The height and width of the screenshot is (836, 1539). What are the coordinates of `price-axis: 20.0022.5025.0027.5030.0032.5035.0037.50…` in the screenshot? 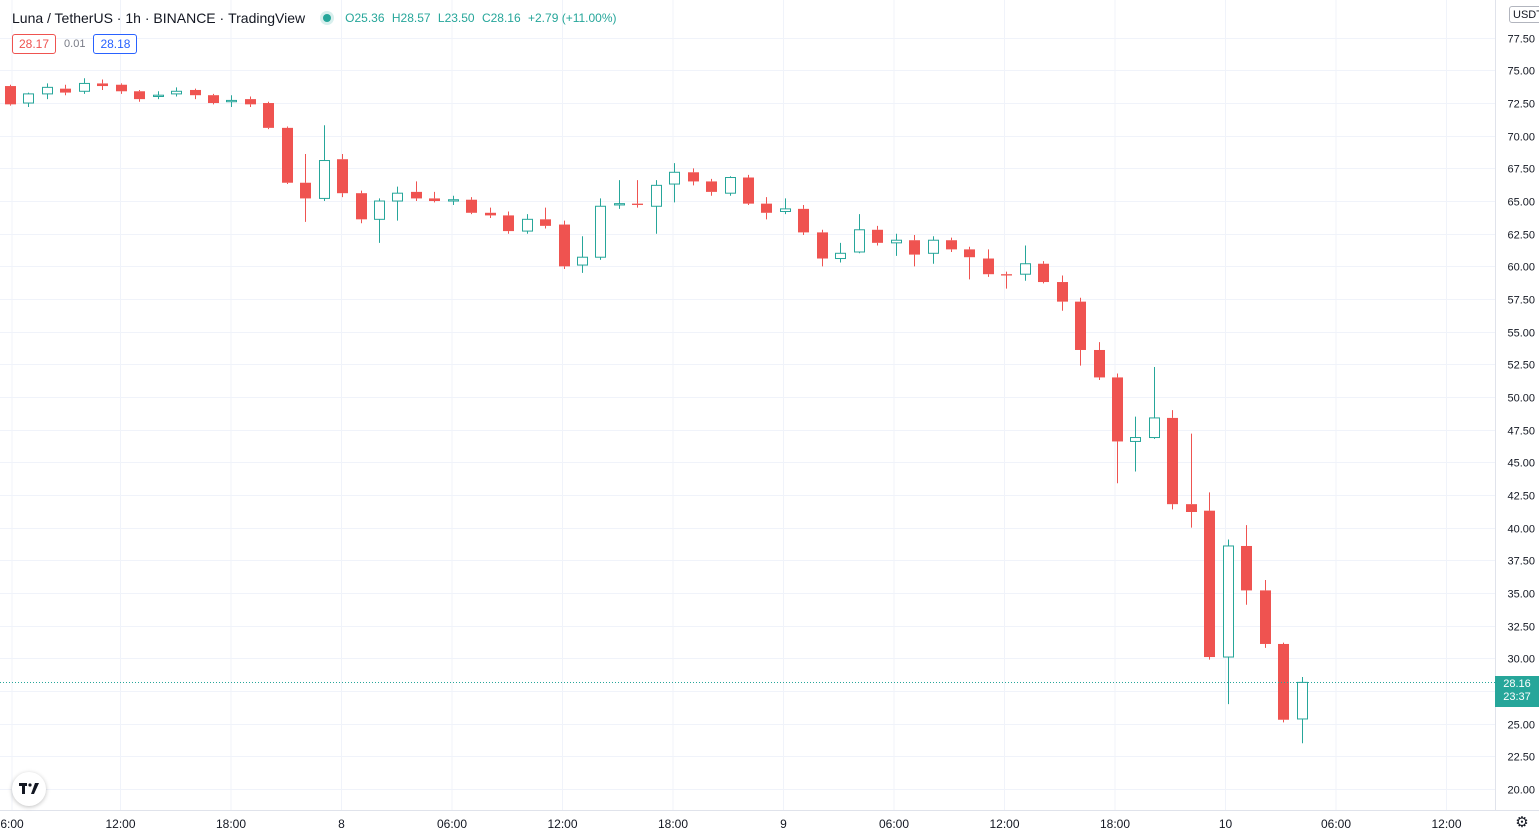 It's located at (1521, 415).